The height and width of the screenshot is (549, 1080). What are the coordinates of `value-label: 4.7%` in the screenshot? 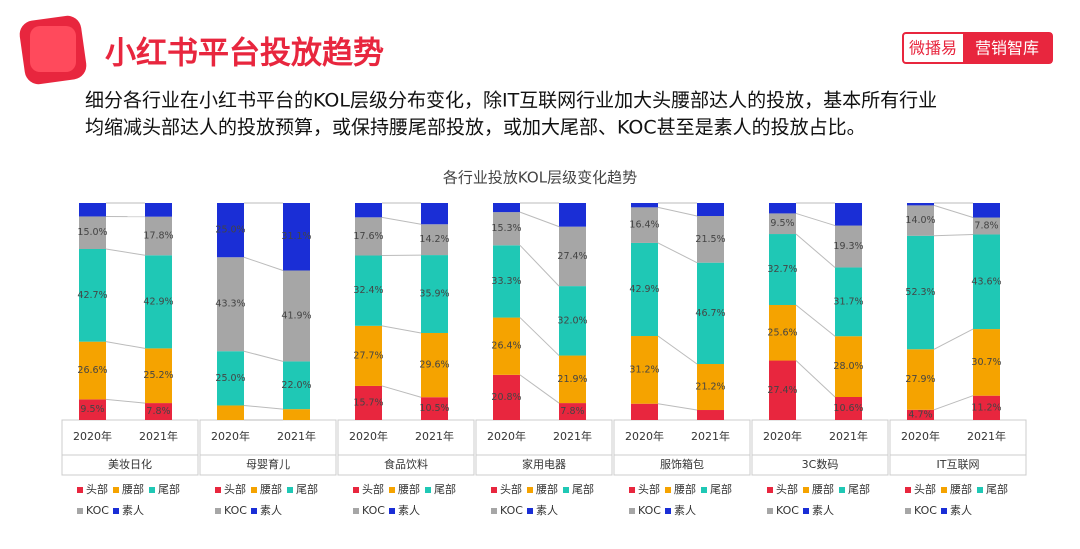 It's located at (920, 414).